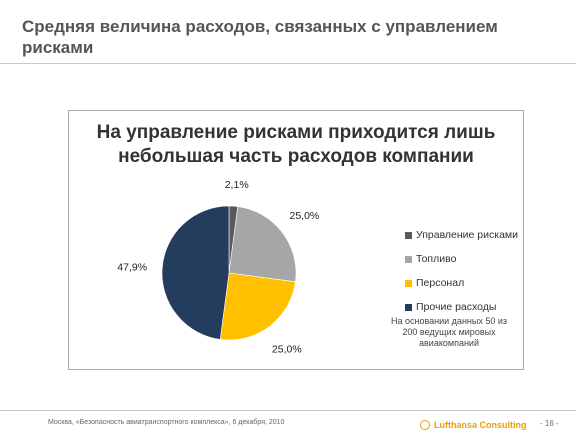 The image size is (576, 442). Describe the element at coordinates (257, 306) in the screenshot. I see `pie-slice-personnel` at that location.